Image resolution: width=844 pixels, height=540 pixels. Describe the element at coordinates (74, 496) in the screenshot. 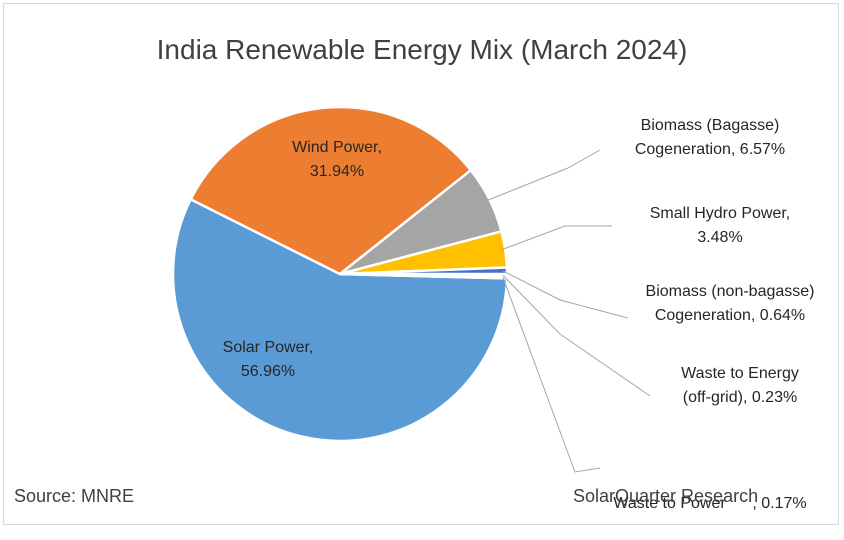

I see `source-note: Source: MNRE` at that location.